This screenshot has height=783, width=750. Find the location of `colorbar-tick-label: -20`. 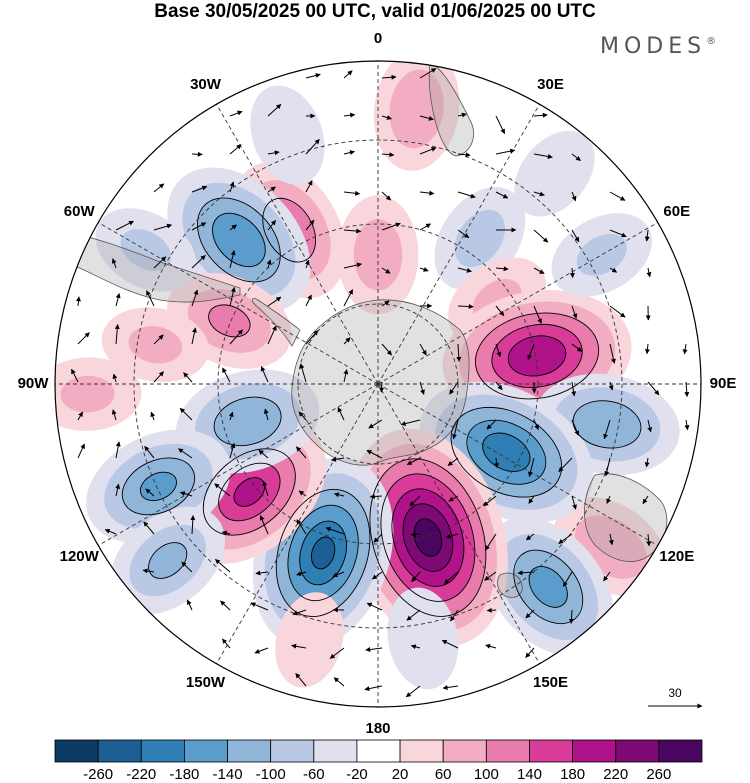

colorbar-tick-label: -20 is located at coordinates (357, 774).